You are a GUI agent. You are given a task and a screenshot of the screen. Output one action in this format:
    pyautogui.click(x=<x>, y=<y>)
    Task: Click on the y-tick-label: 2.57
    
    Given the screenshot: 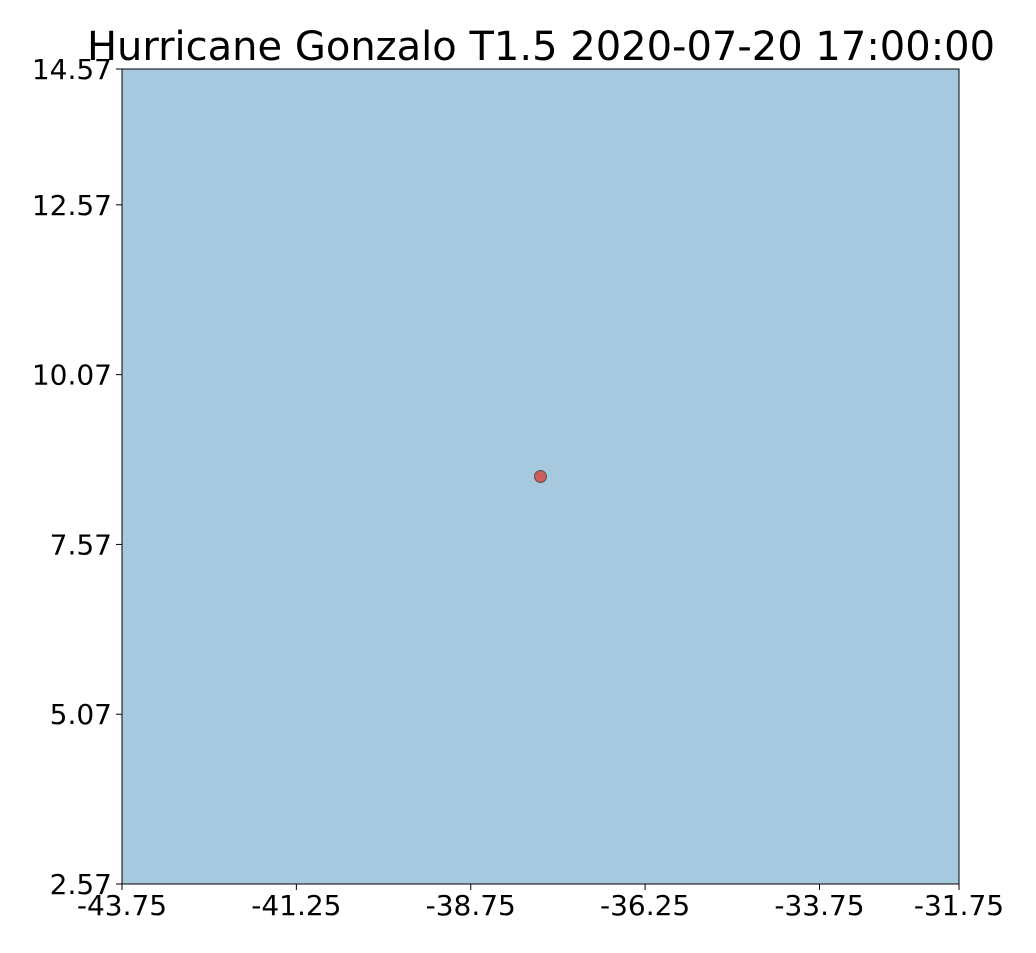 What is the action you would take?
    pyautogui.click(x=81, y=884)
    